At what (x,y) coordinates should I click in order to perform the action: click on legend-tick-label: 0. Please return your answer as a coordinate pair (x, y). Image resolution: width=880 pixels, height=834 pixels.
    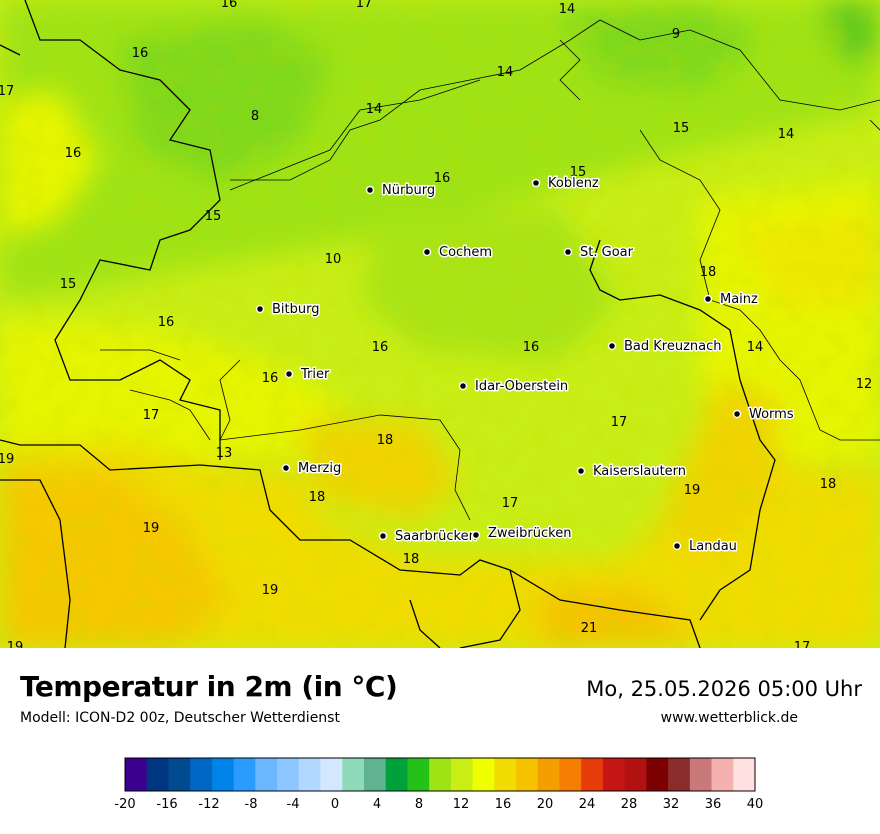
    Looking at the image, I should click on (335, 804).